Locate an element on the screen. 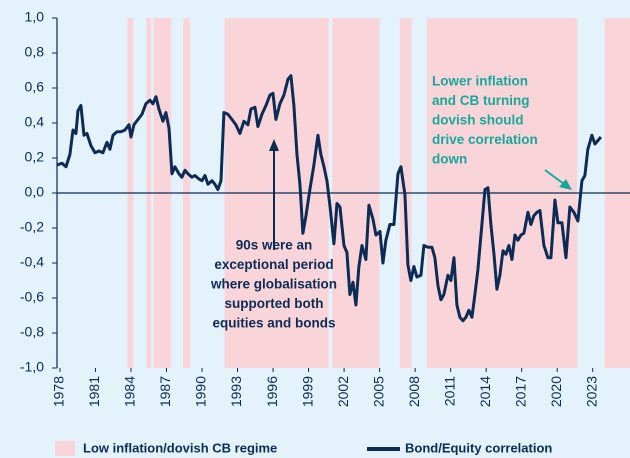  annotation: down is located at coordinates (449, 159).